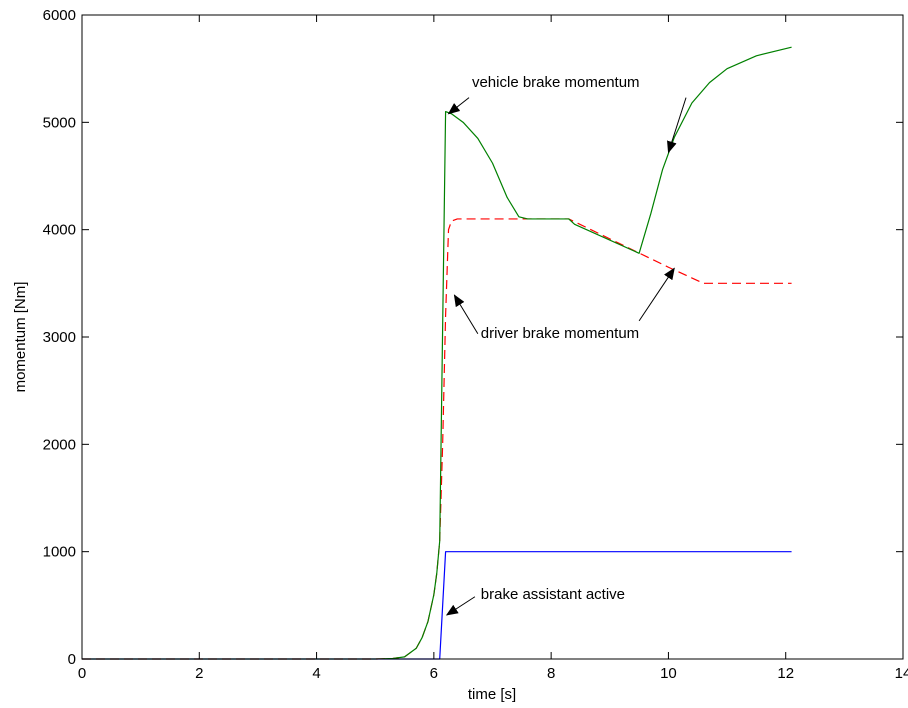 The image size is (908, 708). I want to click on x-tick-label: 6, so click(434, 673).